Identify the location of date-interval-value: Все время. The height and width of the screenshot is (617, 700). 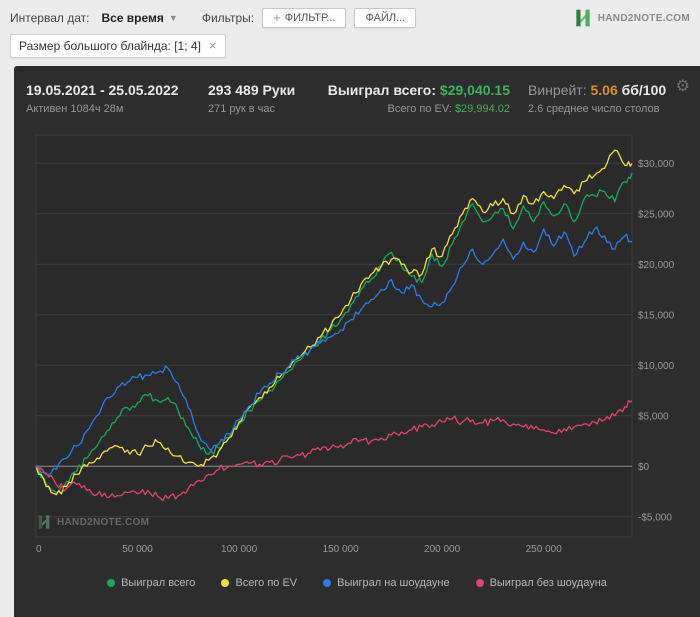
(132, 18).